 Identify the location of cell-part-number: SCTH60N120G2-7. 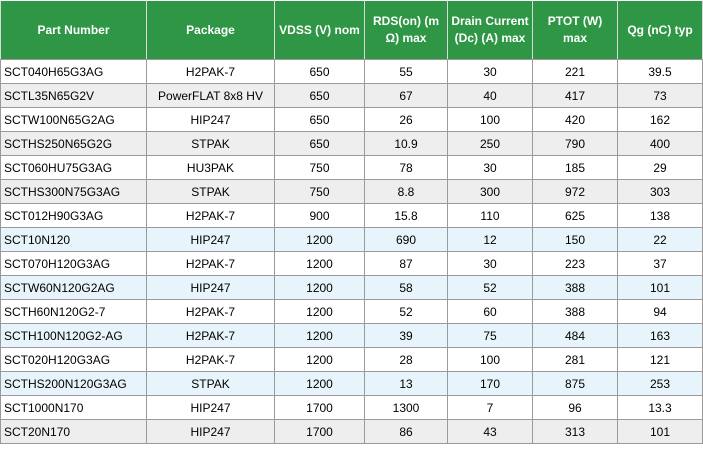
(73, 311).